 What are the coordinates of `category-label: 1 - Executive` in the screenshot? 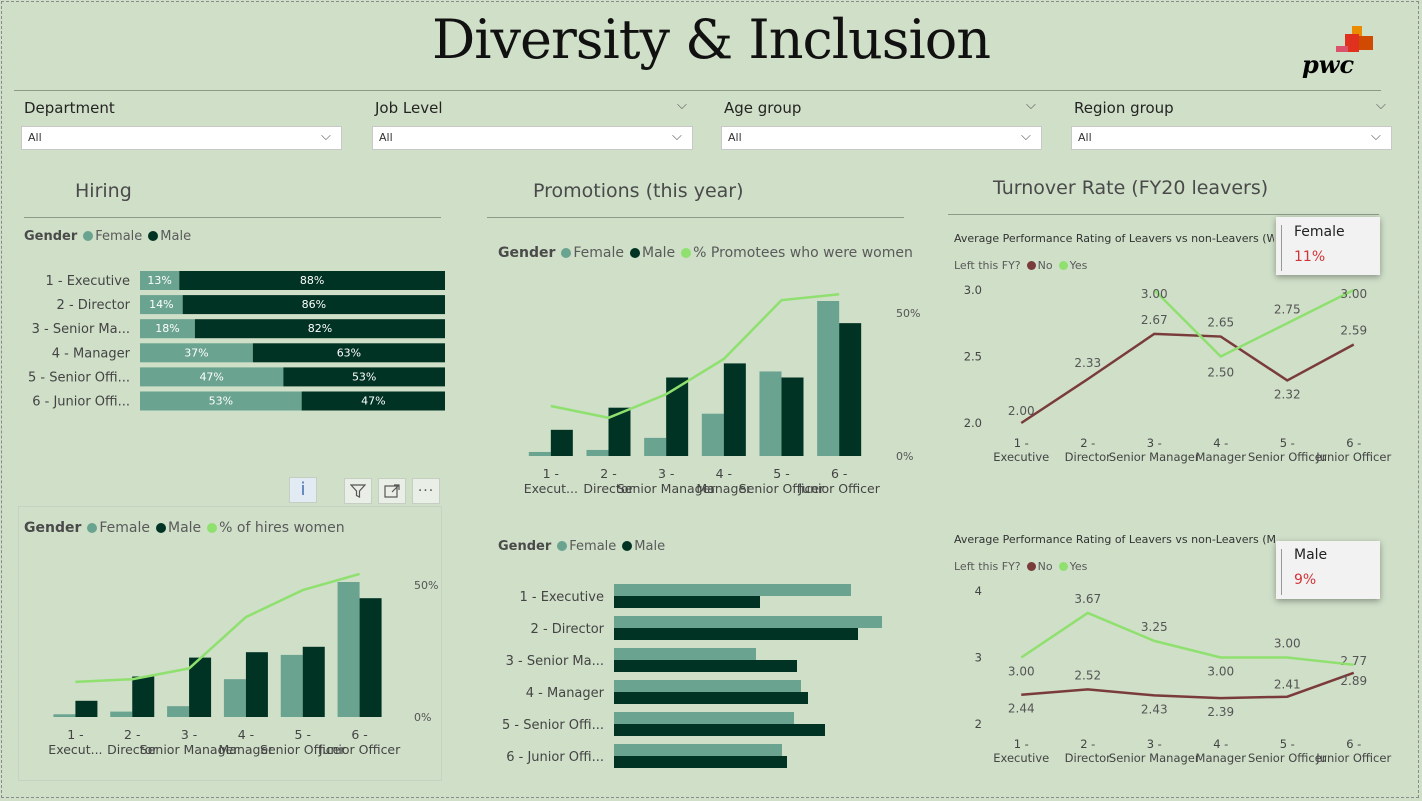 It's located at (87, 281).